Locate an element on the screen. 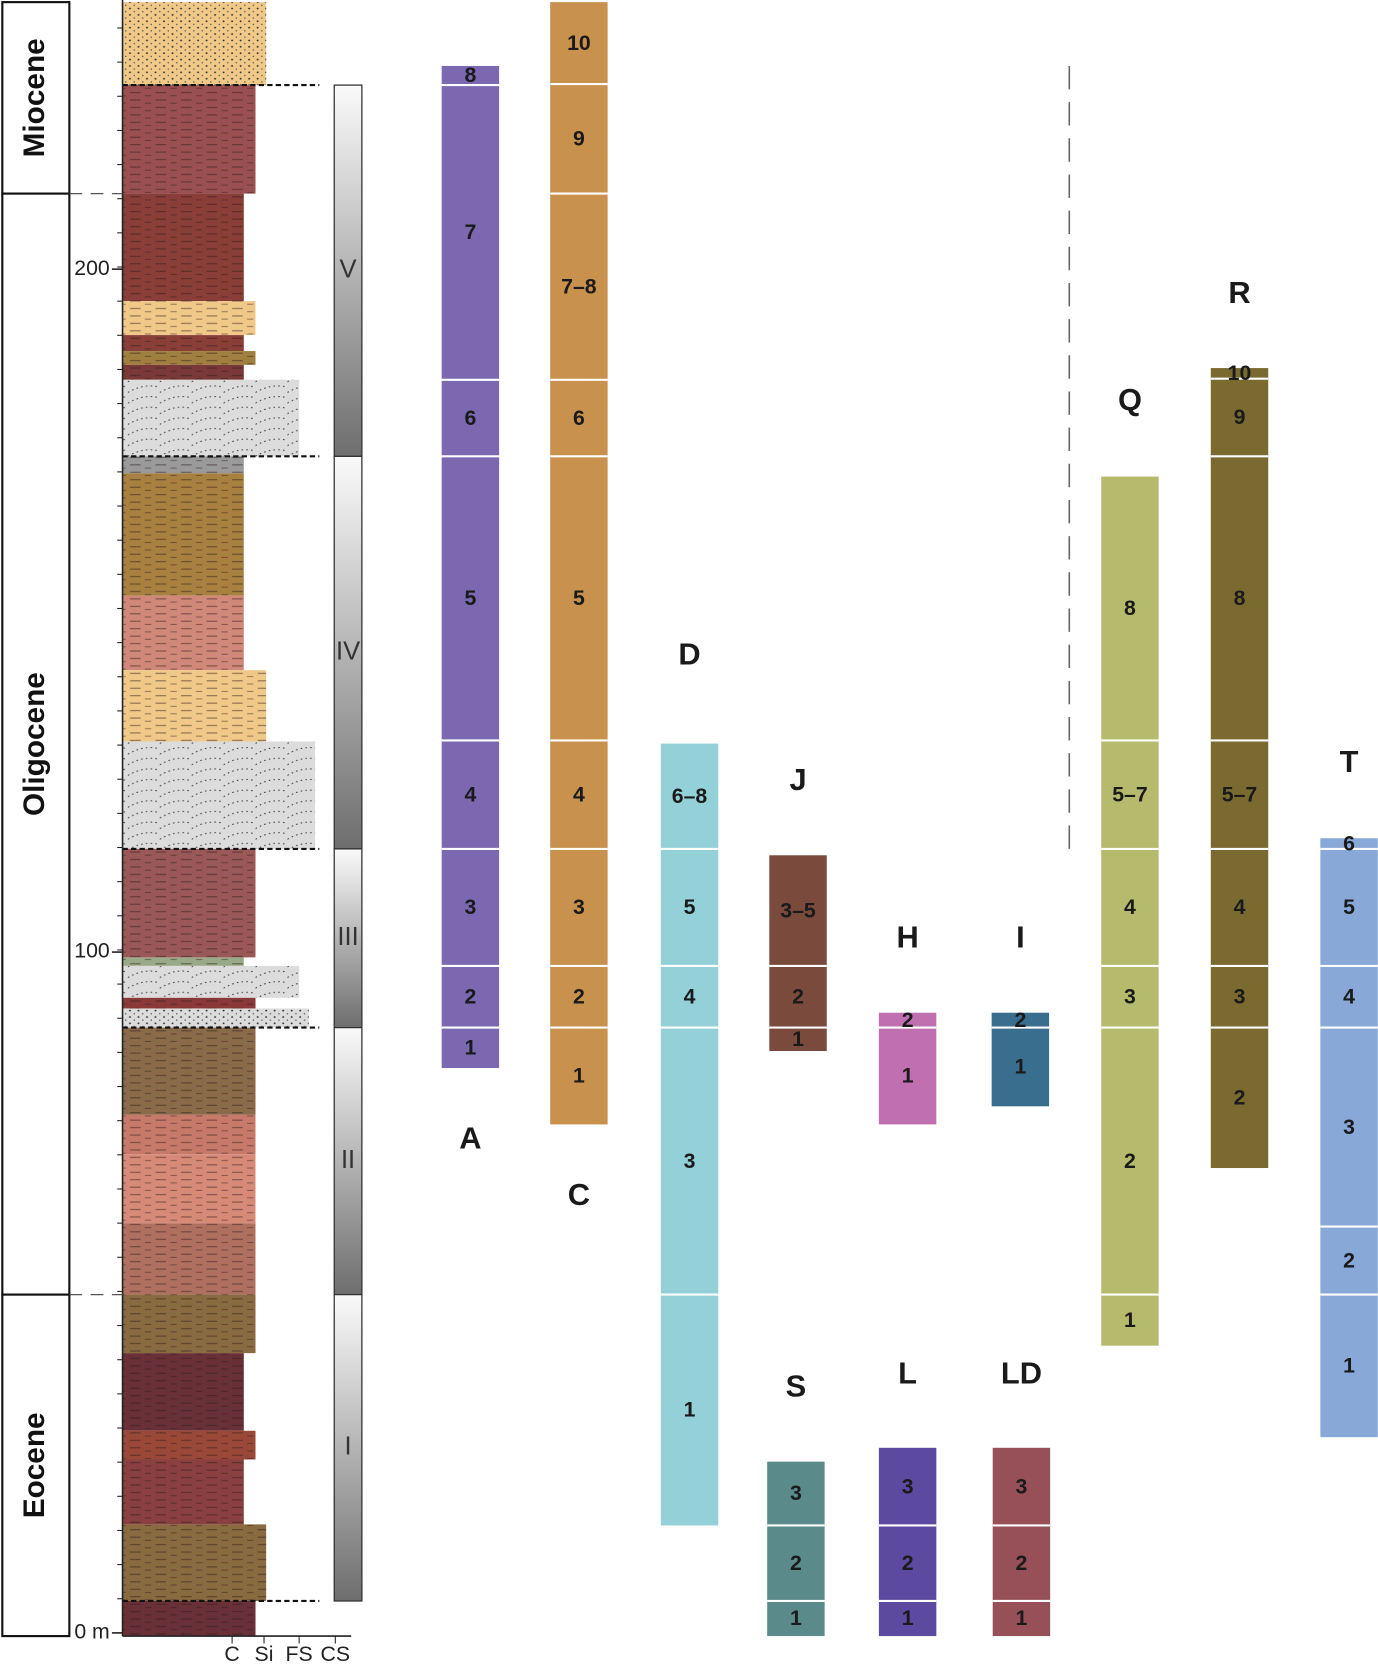 Image resolution: width=1378 pixels, height=1668 pixels. column: 2 1 I is located at coordinates (1020, 1013).